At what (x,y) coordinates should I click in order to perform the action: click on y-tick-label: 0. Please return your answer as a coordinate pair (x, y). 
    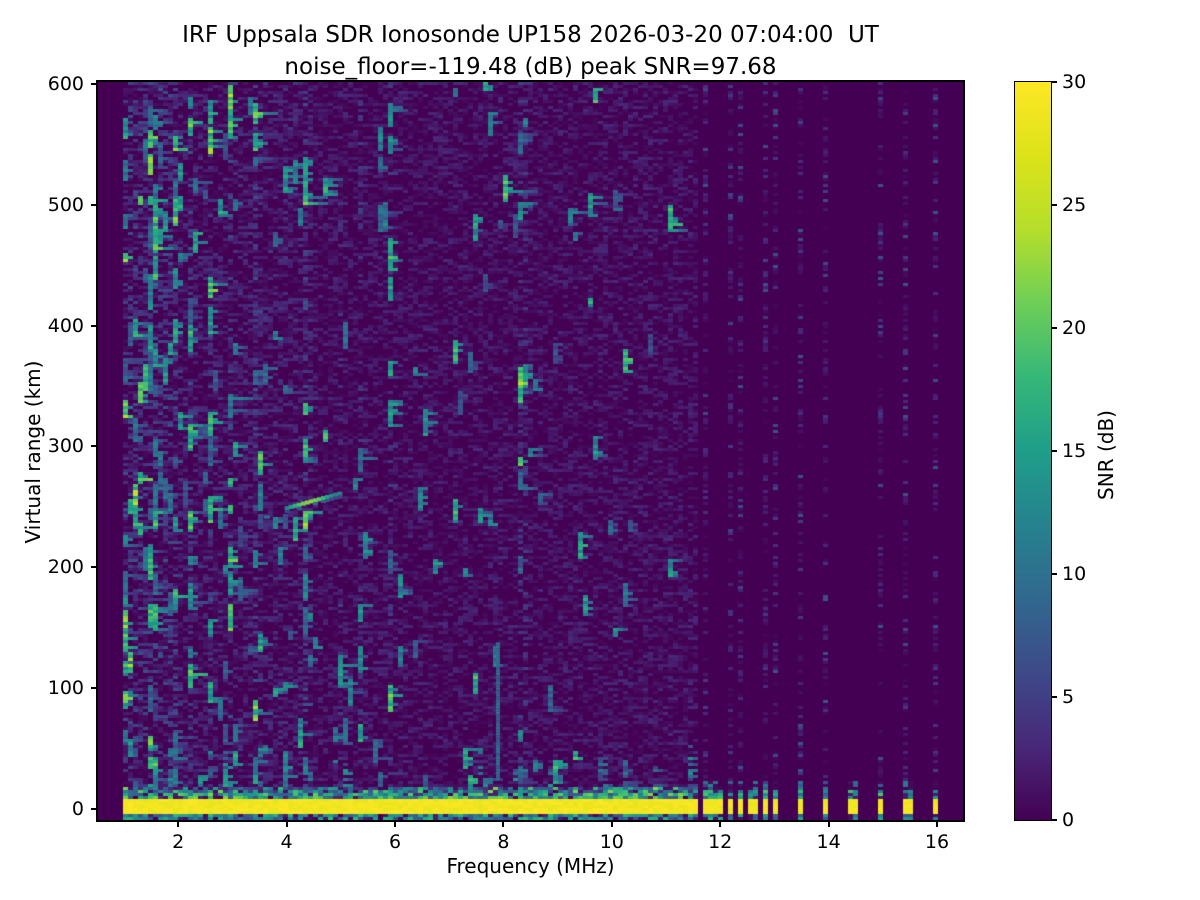
    Looking at the image, I should click on (77, 809).